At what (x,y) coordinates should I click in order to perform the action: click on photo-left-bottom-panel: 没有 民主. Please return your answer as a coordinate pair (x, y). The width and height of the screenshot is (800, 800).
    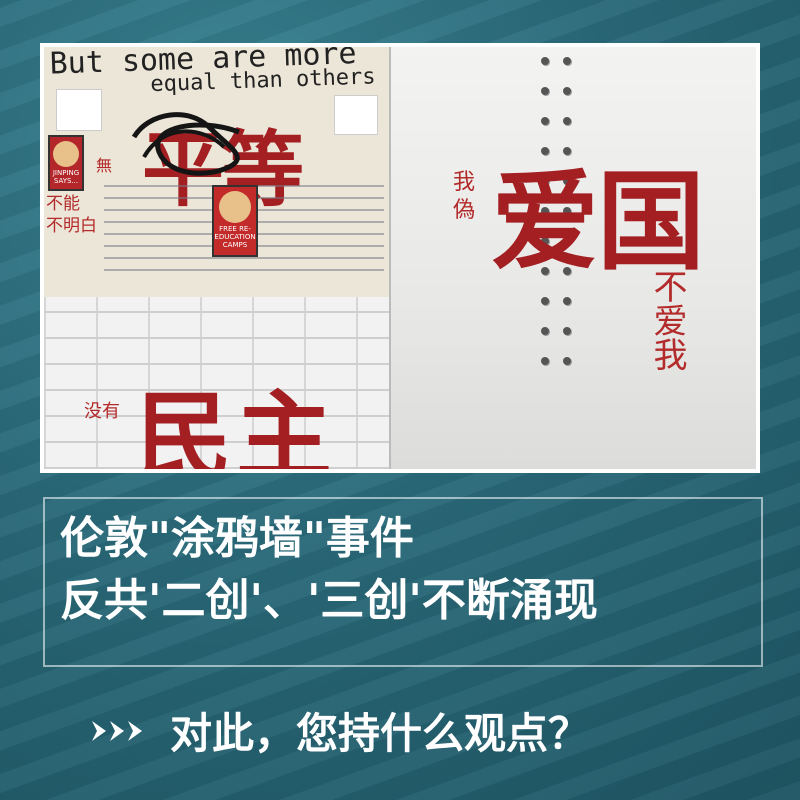
    Looking at the image, I should click on (216, 383).